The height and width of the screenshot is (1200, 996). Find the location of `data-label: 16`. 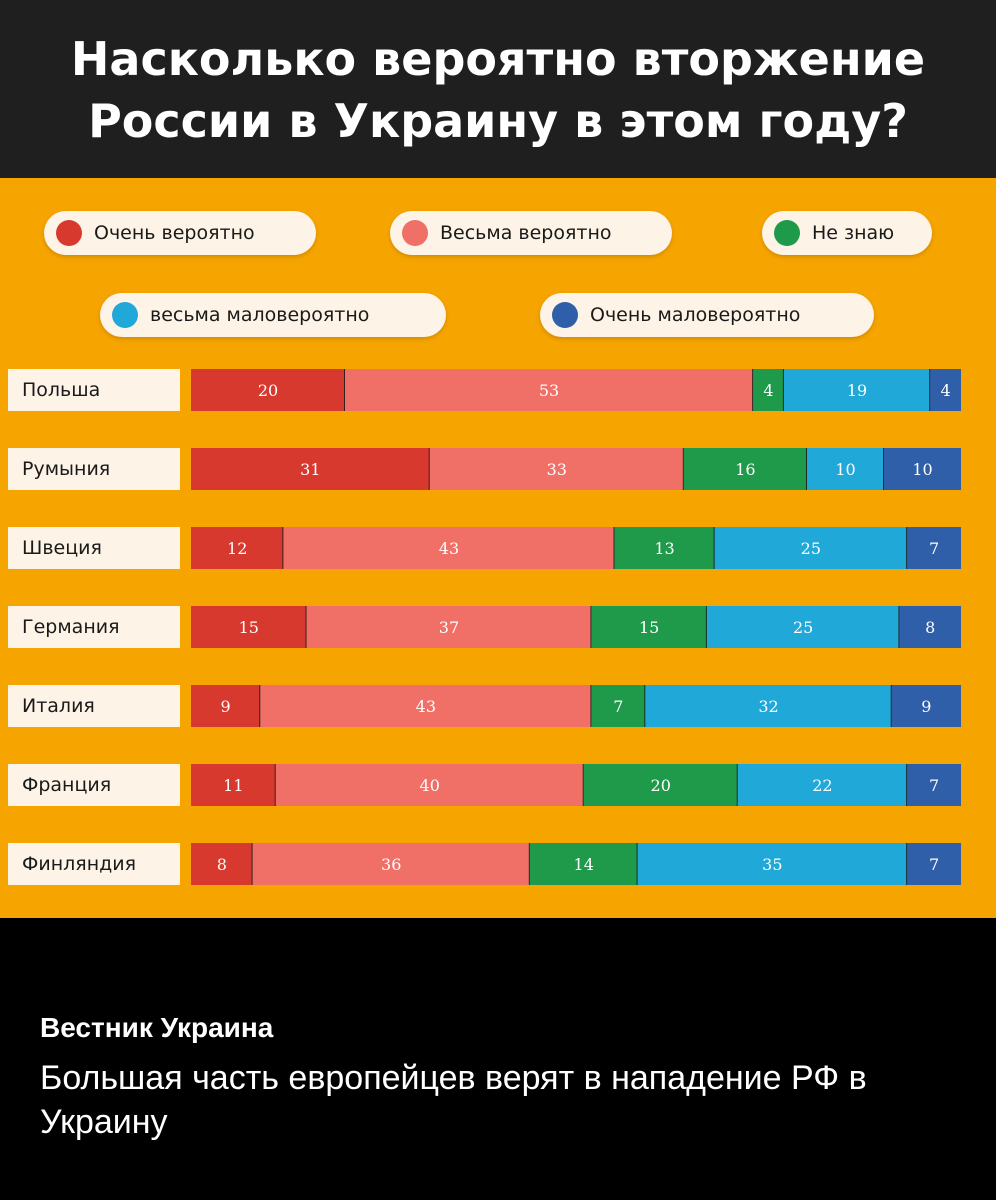

data-label: 16 is located at coordinates (745, 469).